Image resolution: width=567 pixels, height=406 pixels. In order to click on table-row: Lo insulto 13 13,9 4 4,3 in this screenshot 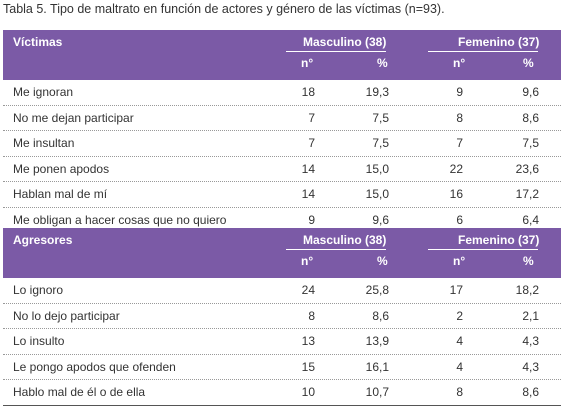, I will do `click(282, 342)`.